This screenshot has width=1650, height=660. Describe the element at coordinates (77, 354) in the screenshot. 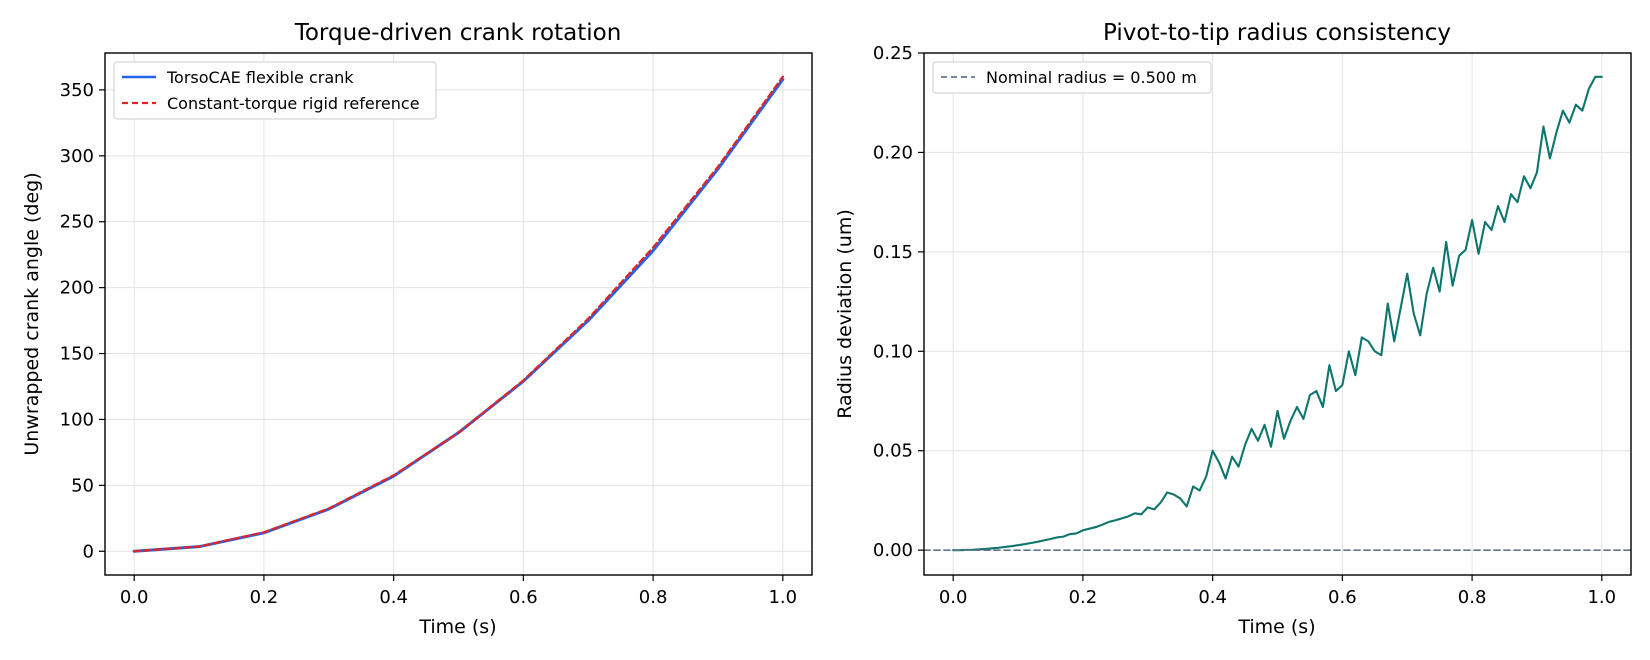

I see `y-tick-label: 150` at that location.